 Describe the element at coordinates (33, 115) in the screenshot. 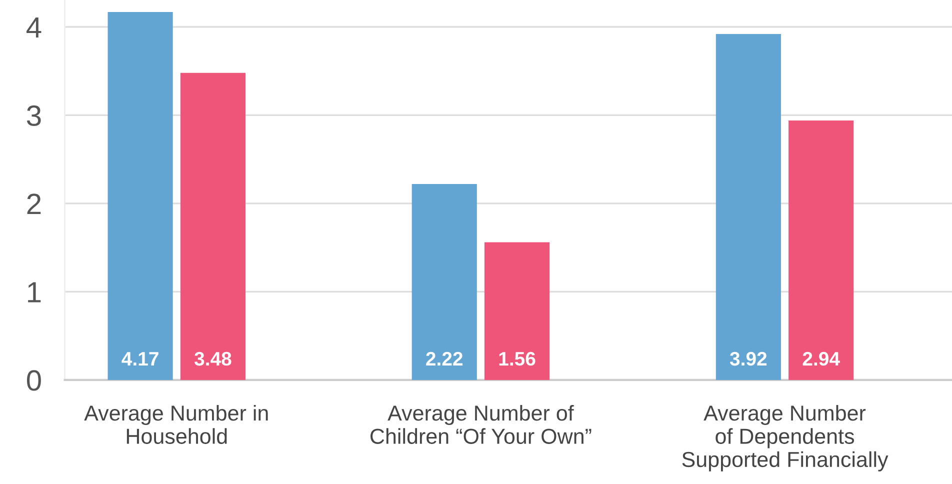

I see `y-tick-label: 3` at that location.